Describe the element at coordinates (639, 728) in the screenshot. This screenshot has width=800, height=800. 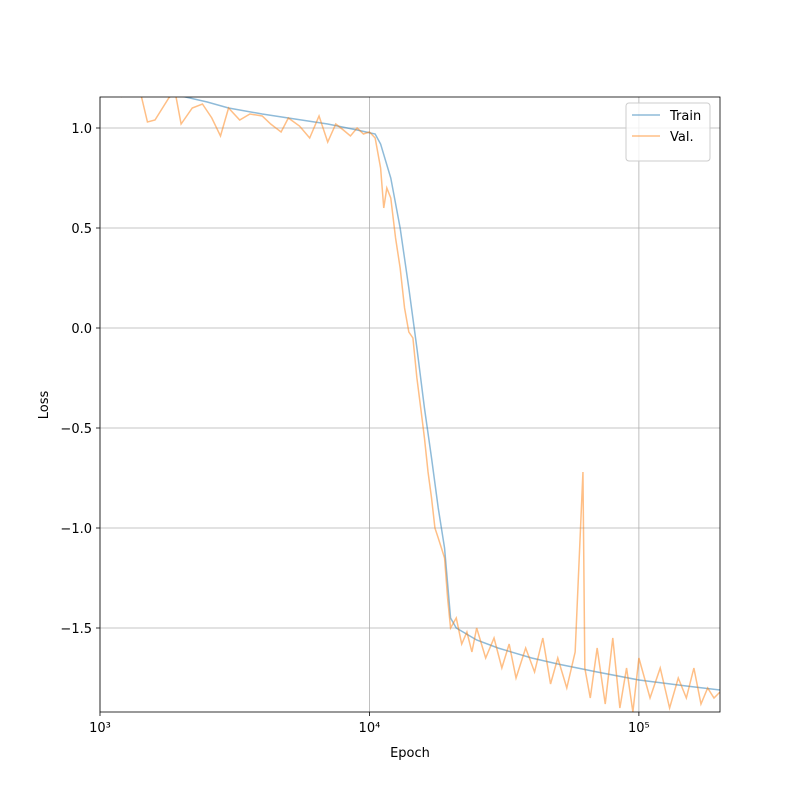
I see `x-tick-label: 10⁵` at that location.